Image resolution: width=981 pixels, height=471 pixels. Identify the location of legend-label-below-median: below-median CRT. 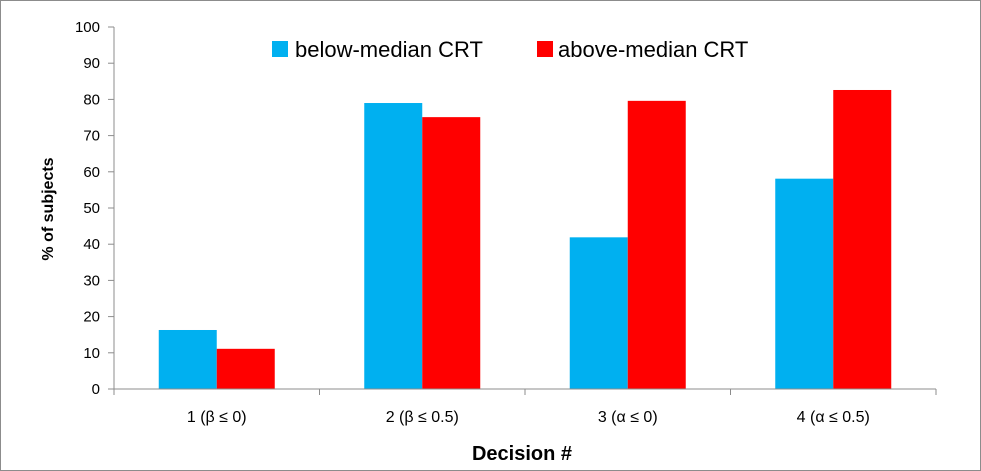
(389, 49).